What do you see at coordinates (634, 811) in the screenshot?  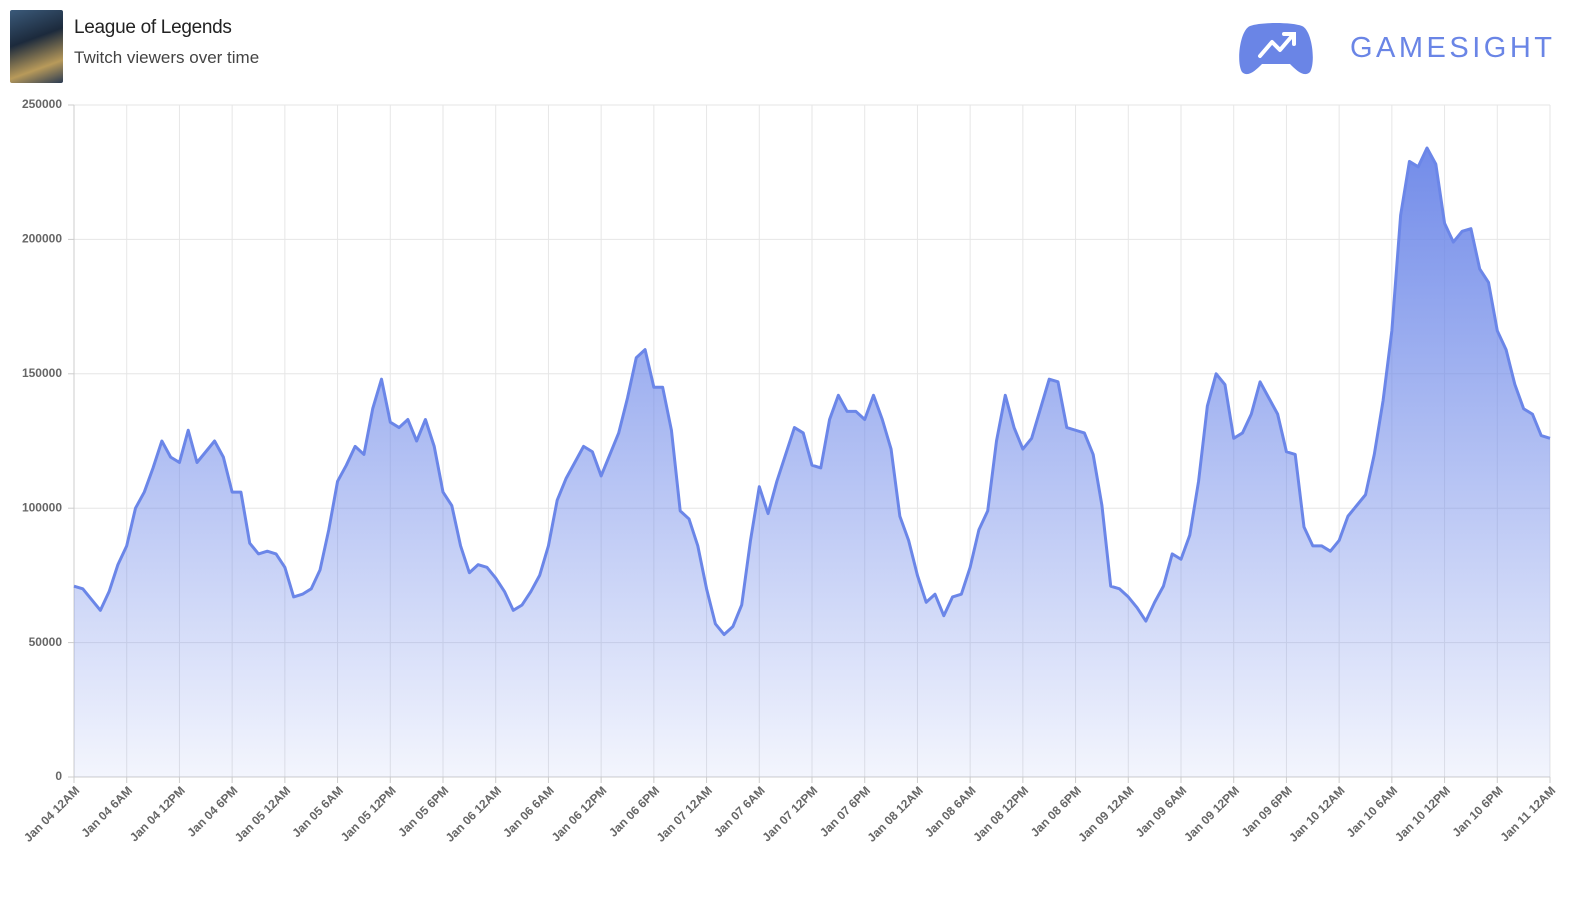 I see `x-tick-label: Jan 06 6PM` at bounding box center [634, 811].